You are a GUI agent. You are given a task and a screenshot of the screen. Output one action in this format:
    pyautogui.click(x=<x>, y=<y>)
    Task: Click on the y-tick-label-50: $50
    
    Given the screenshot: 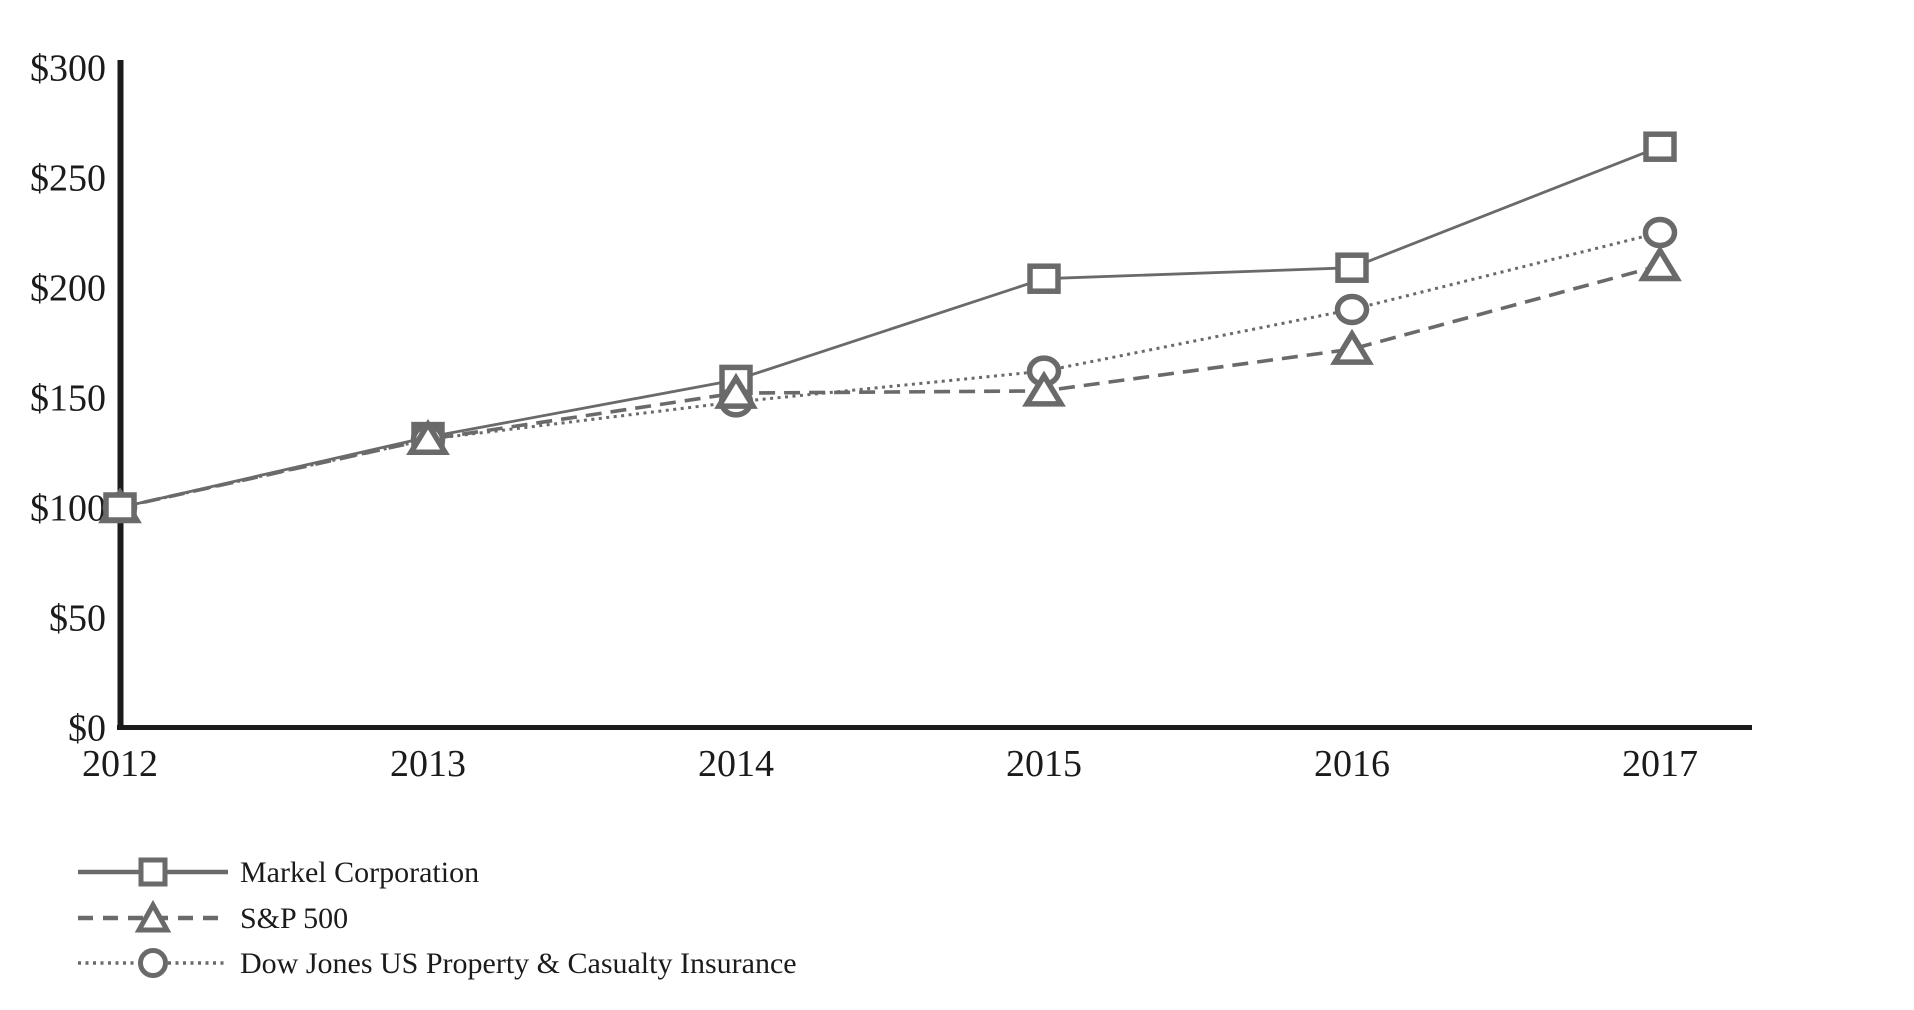 What is the action you would take?
    pyautogui.click(x=77, y=619)
    